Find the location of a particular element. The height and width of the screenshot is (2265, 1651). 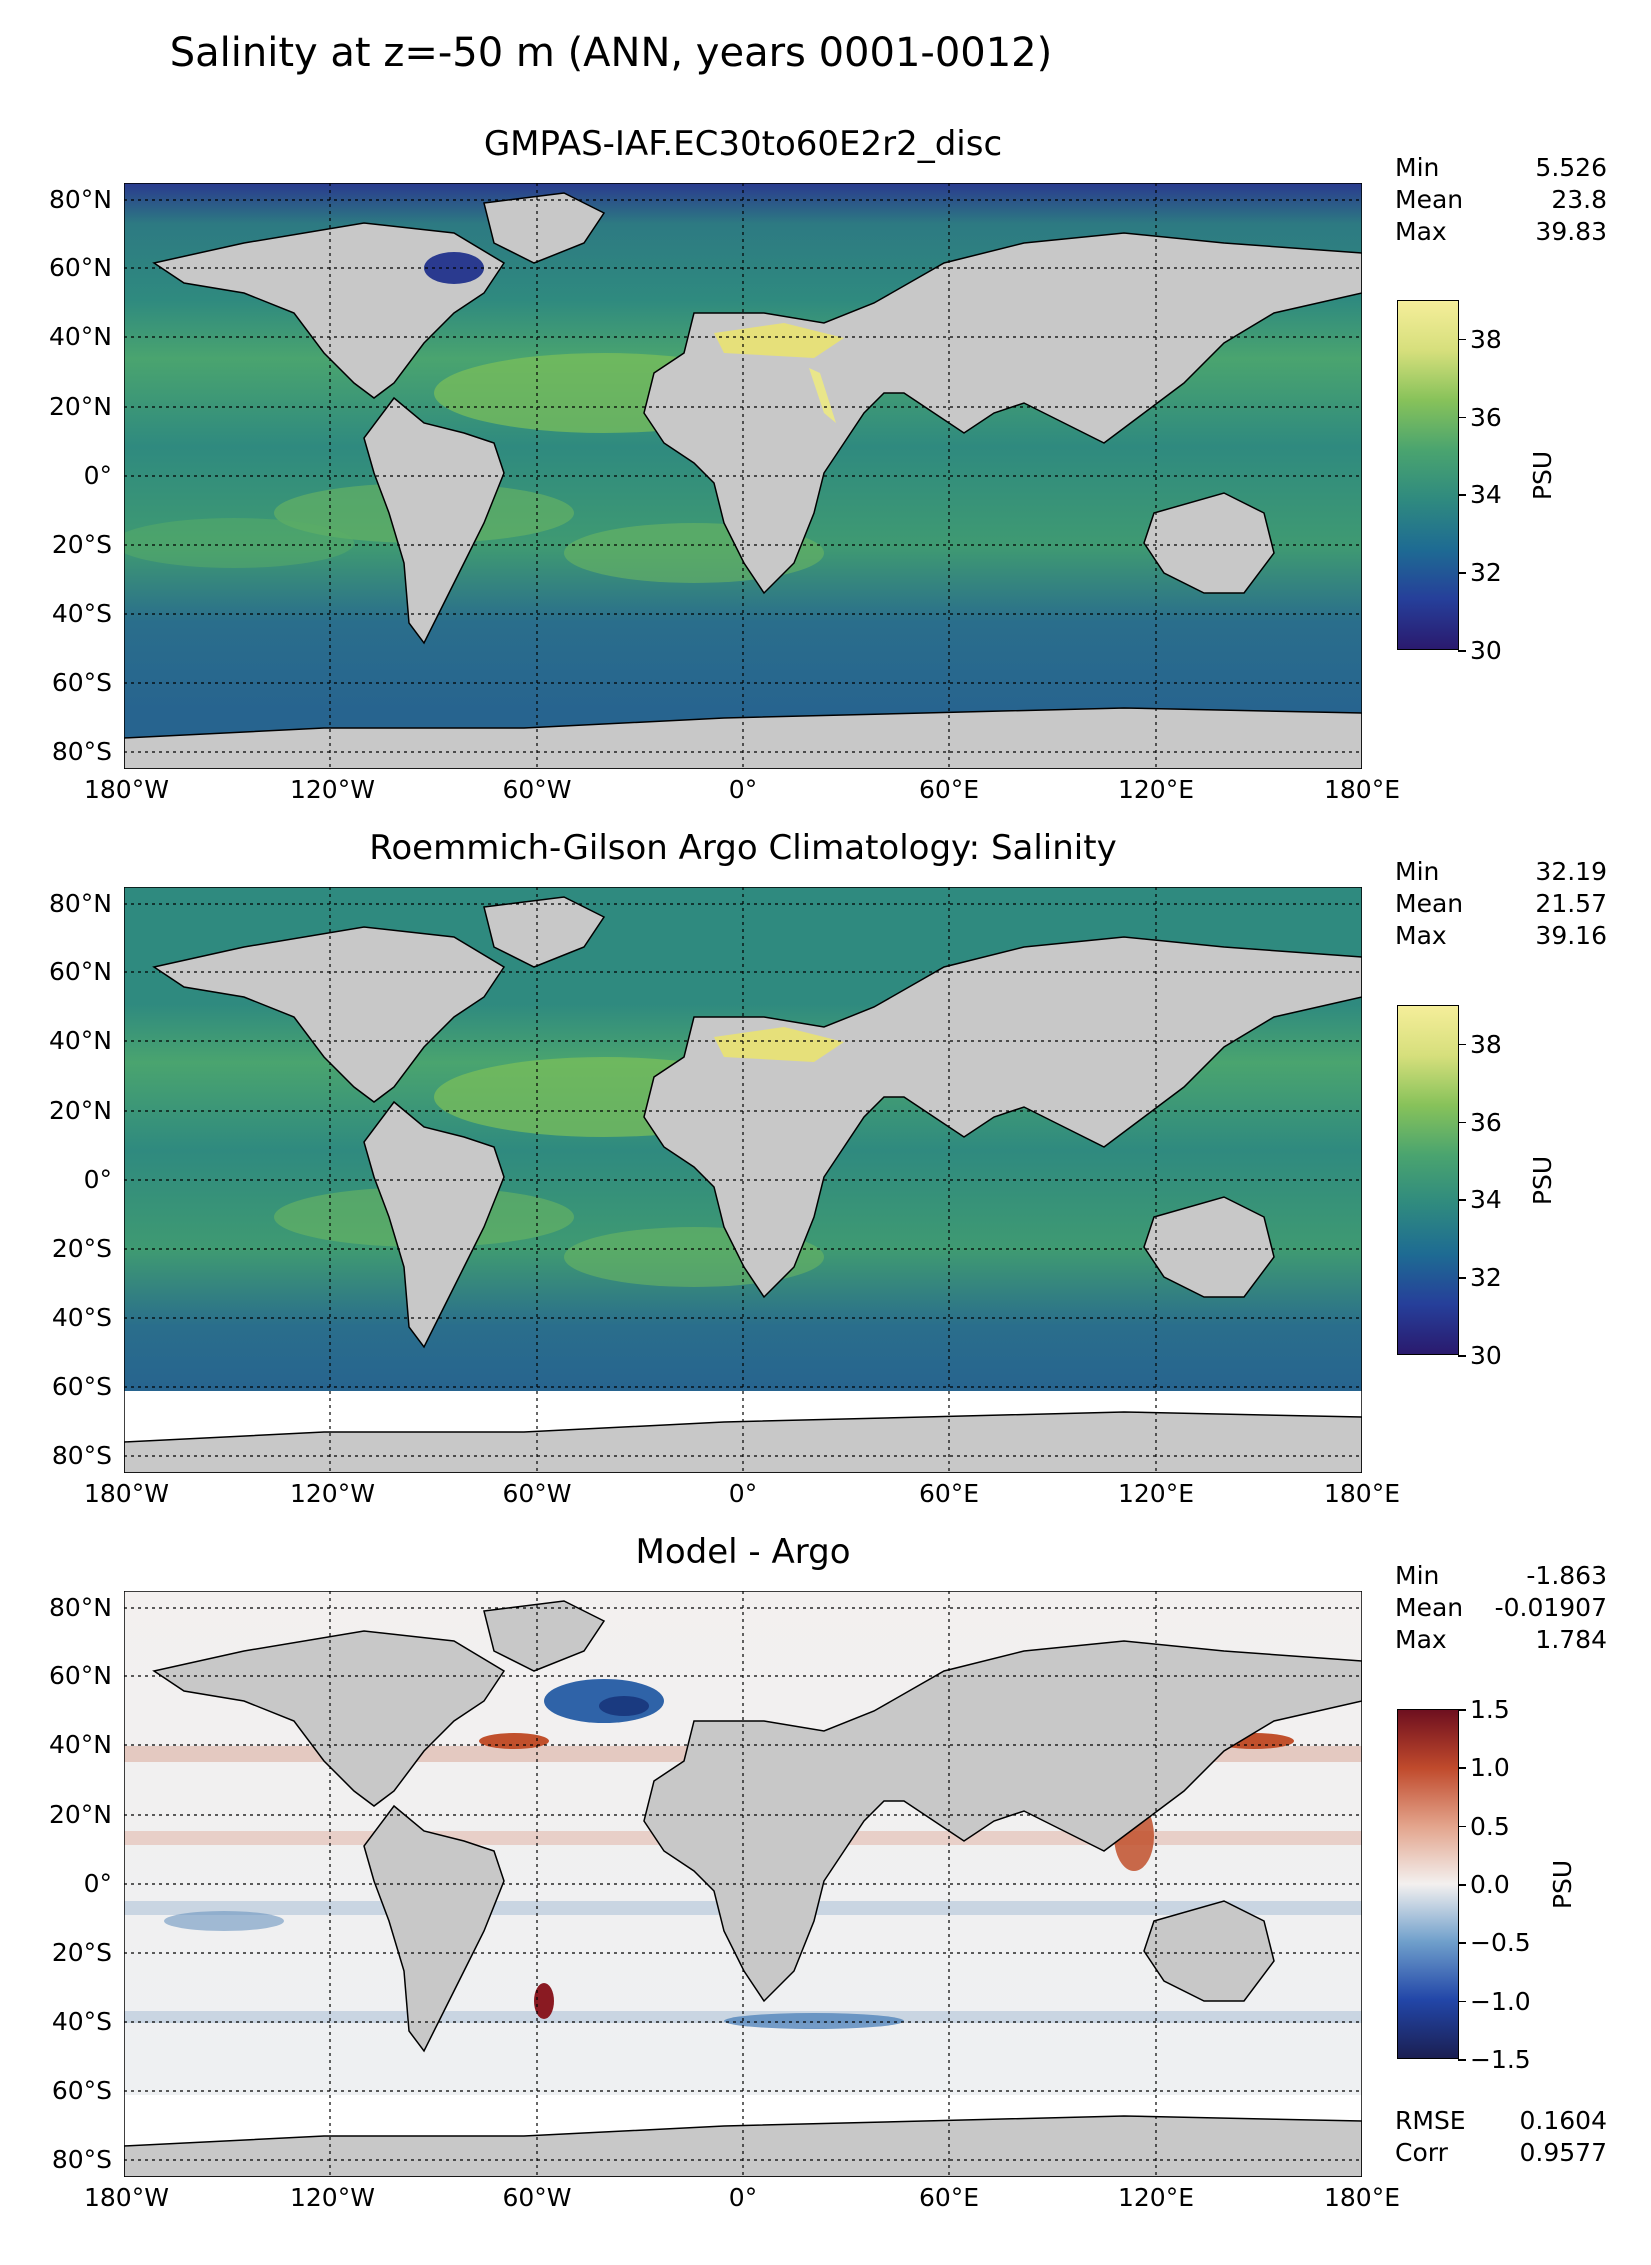

colorbar-tick-label: −1.0 is located at coordinates (1500, 2001).